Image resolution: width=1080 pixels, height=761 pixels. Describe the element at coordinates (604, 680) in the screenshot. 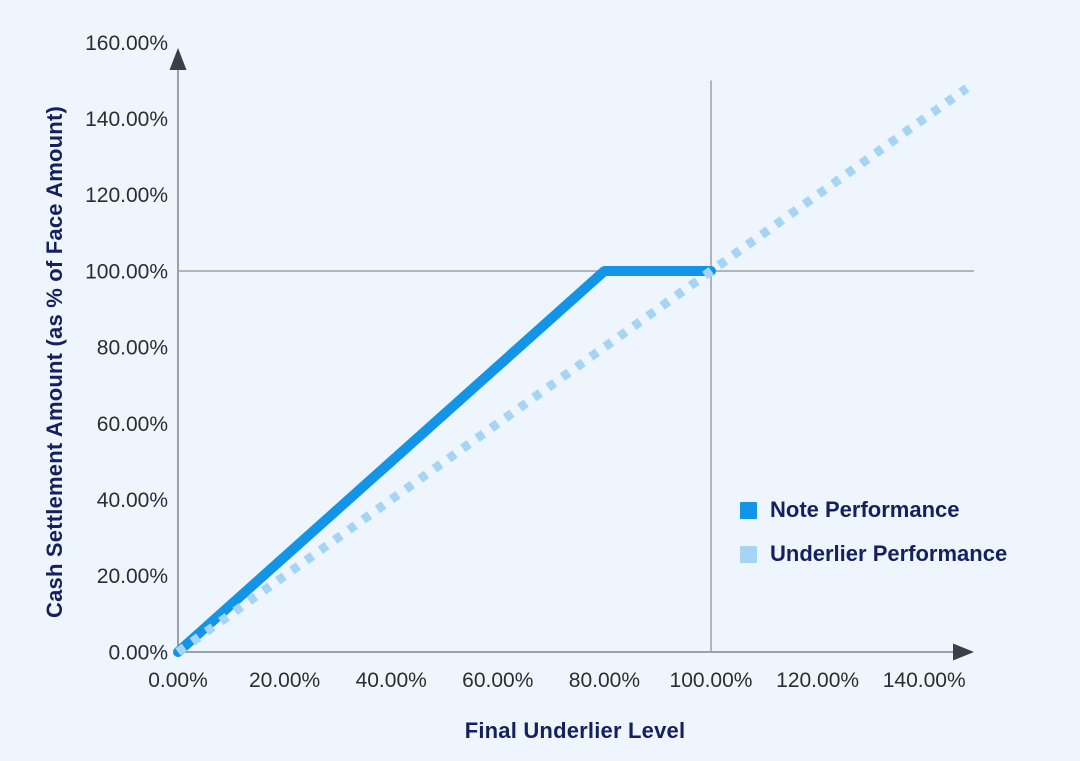

I see `x-tick-label: 80.00%` at that location.